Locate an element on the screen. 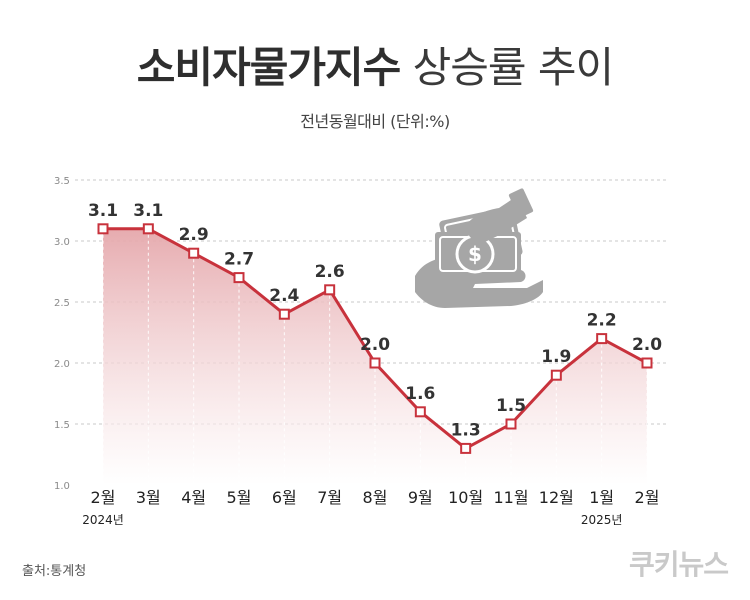  title-main: 소비자물가지수 is located at coordinates (268, 67).